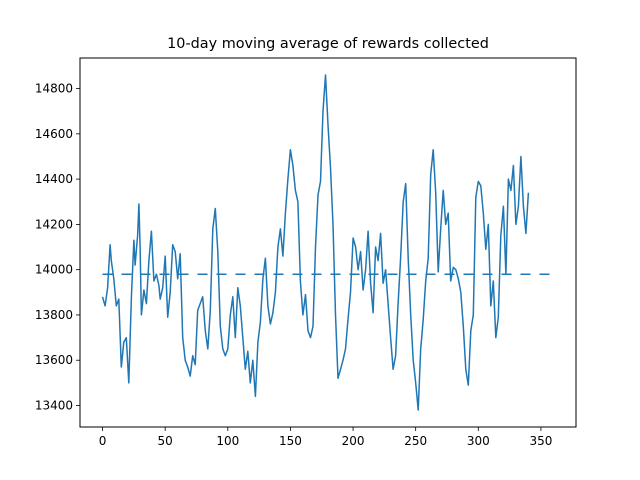 This screenshot has width=640, height=480. I want to click on x-tick-label: 0, so click(103, 441).